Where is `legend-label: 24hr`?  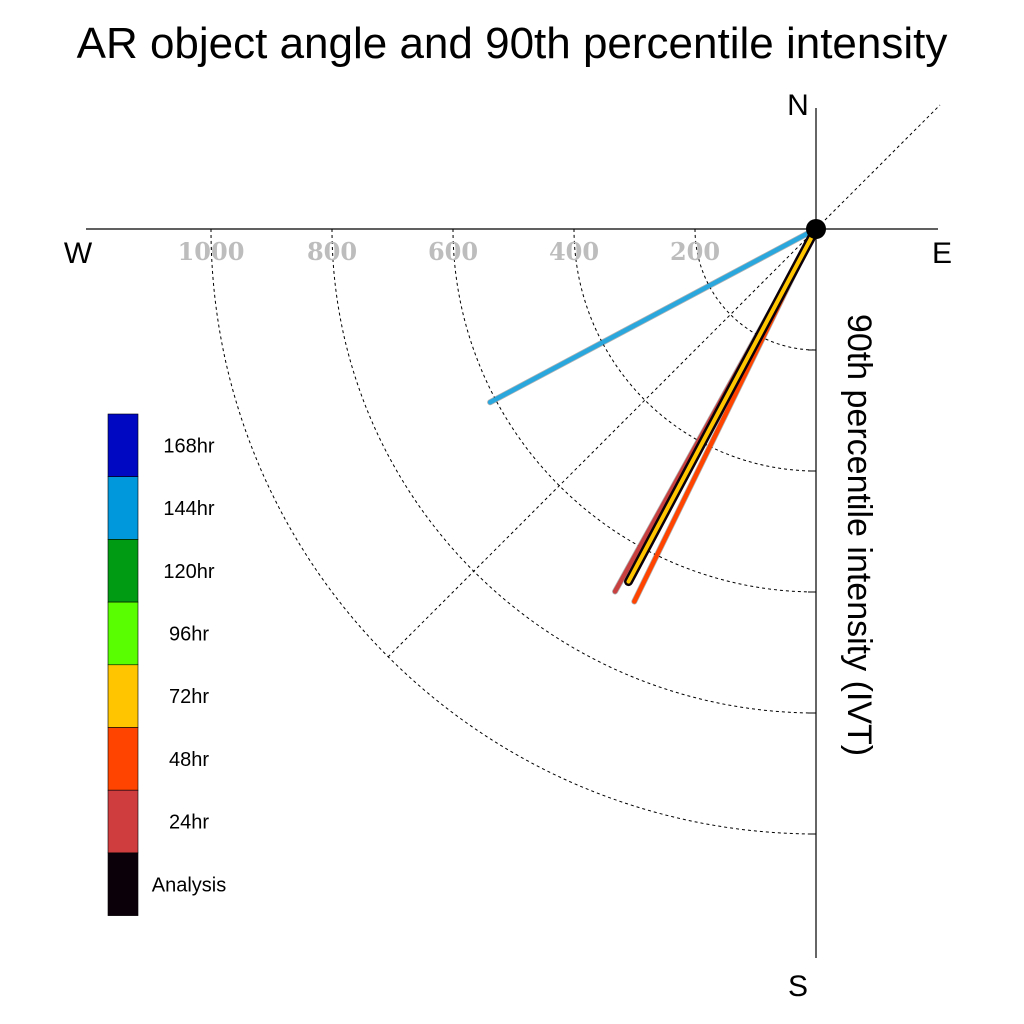
legend-label: 24hr is located at coordinates (189, 823).